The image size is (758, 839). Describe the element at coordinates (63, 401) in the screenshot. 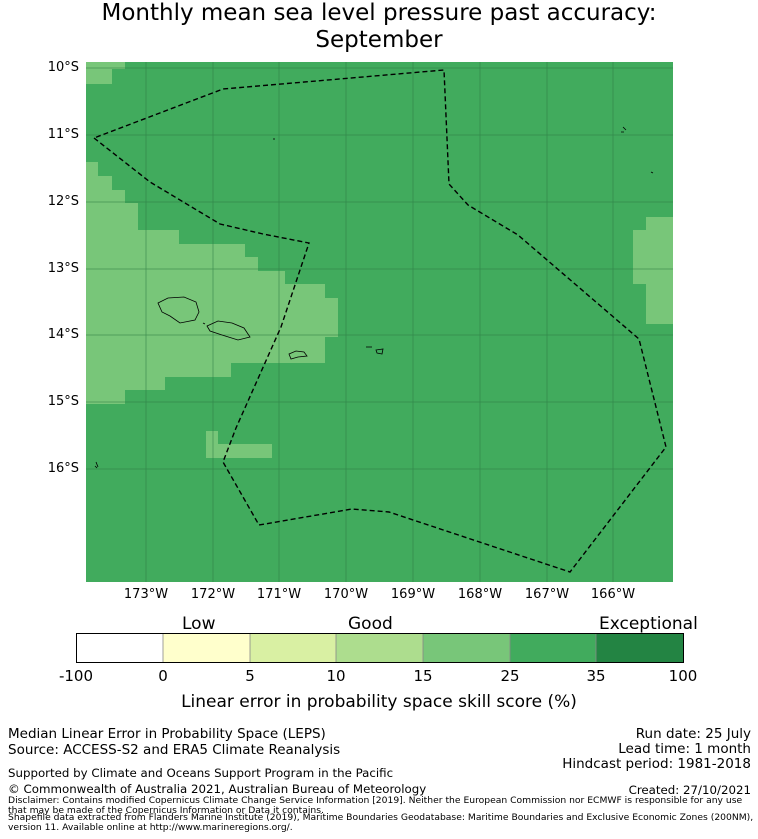

I see `lat-label-15s: 15°S` at that location.